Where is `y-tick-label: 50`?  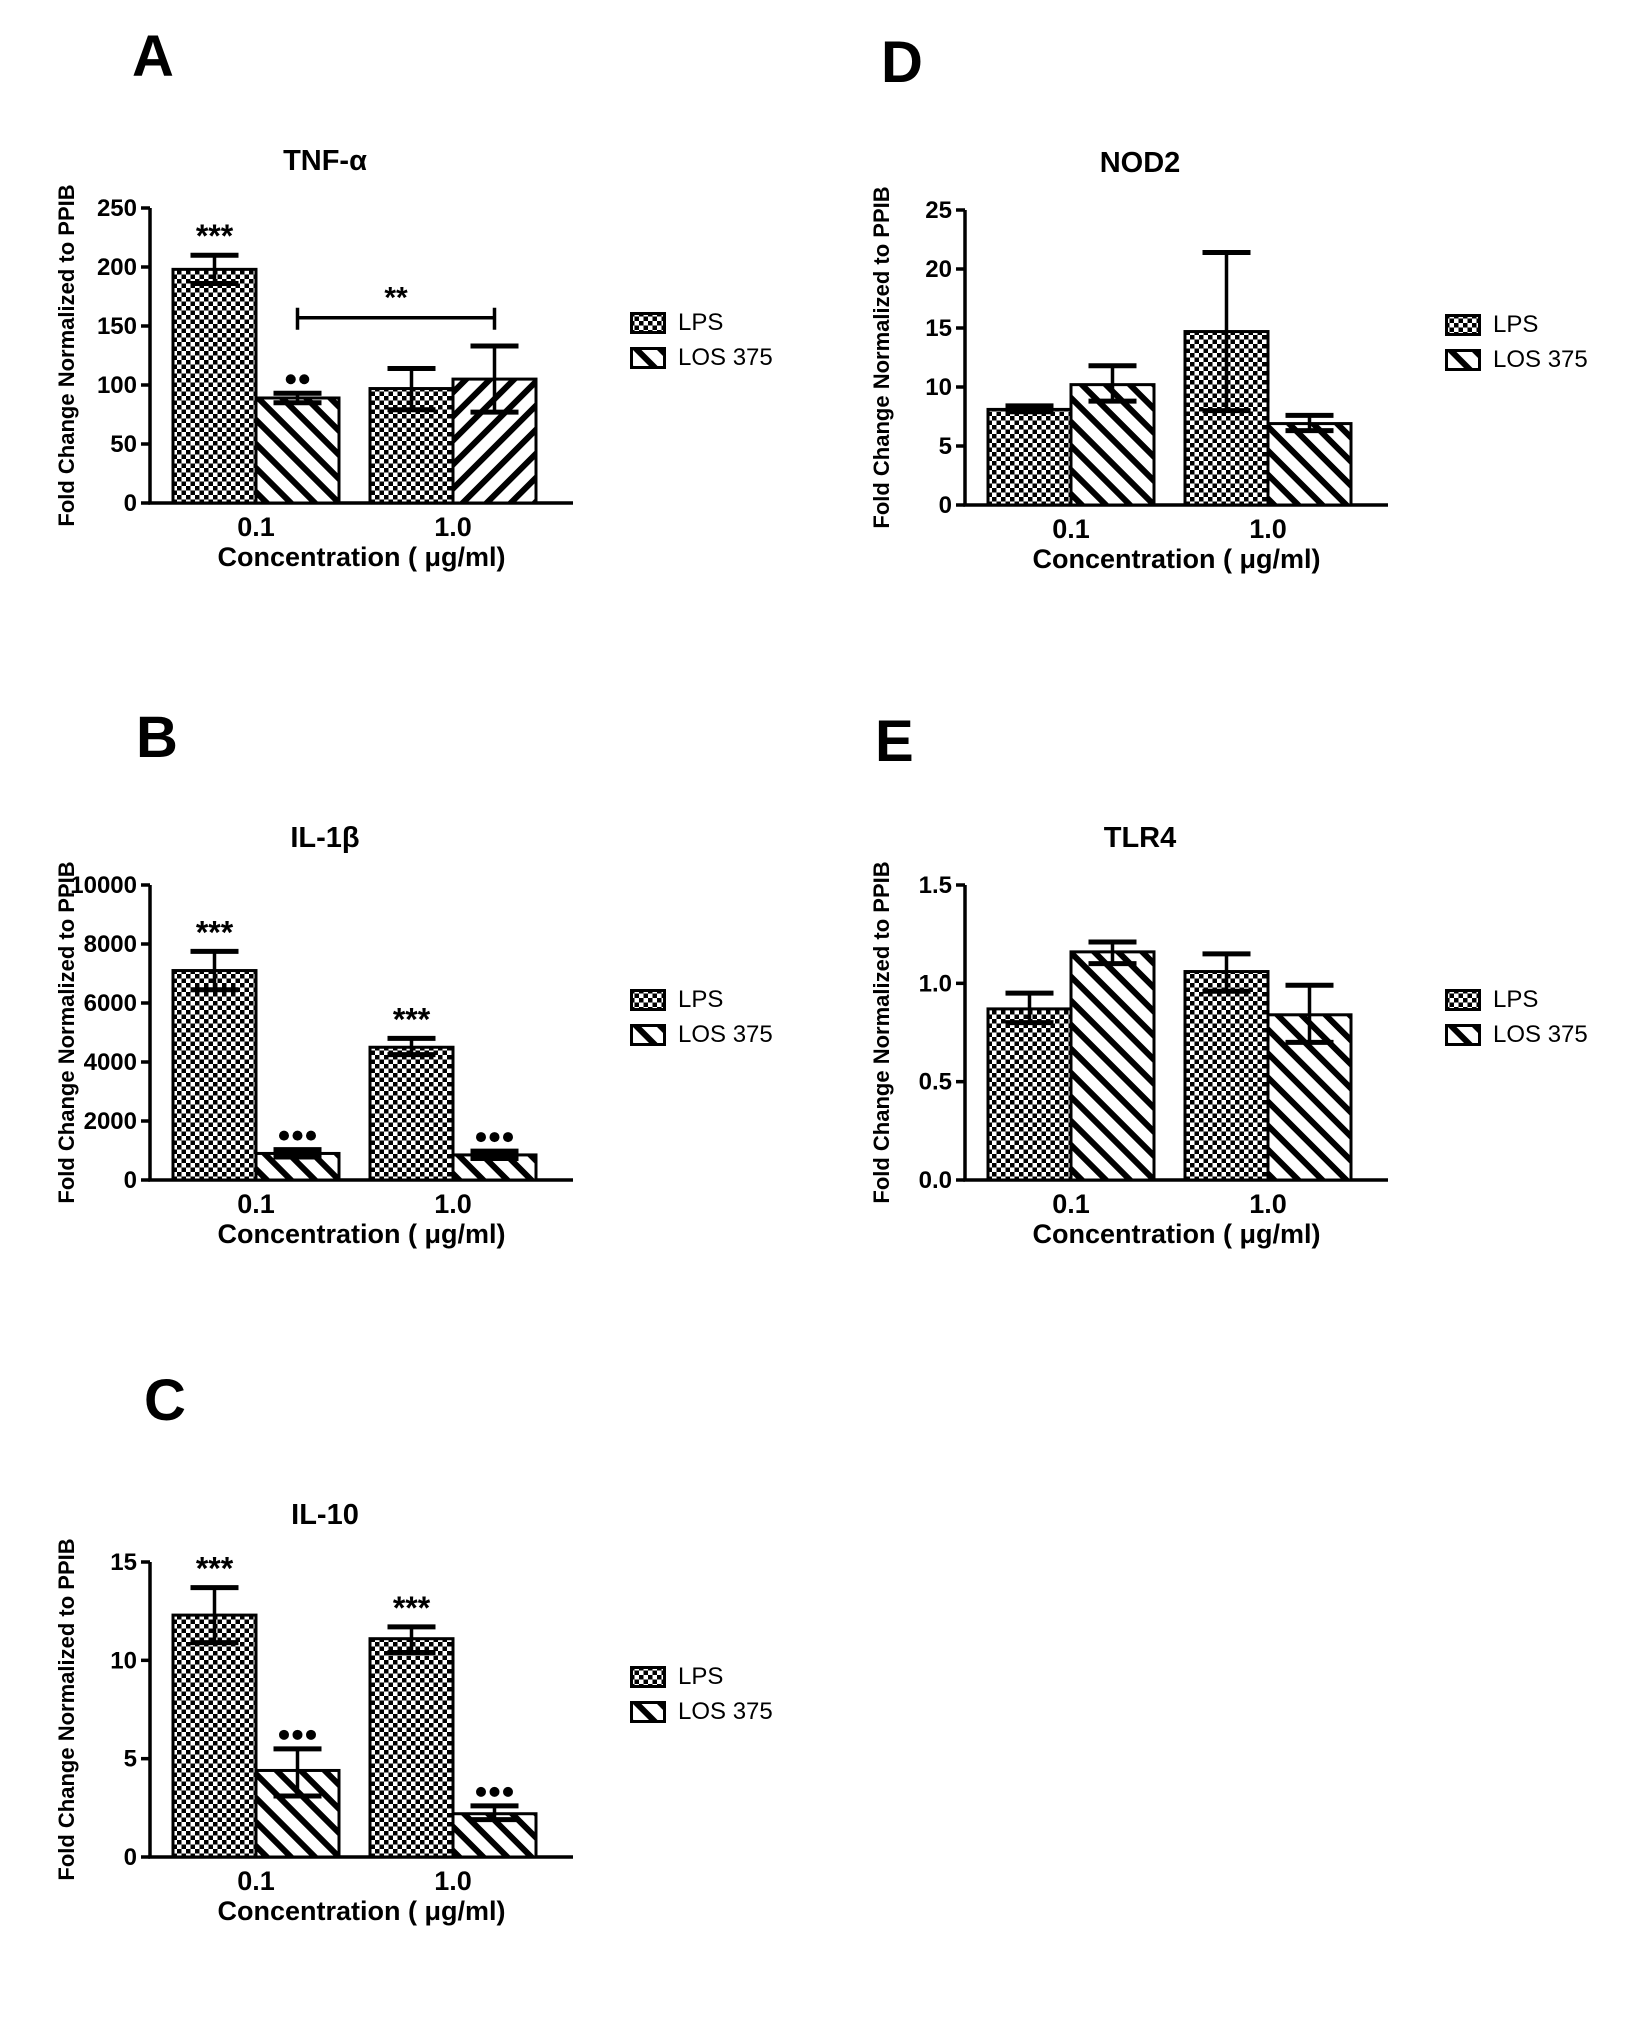
y-tick-label: 50 is located at coordinates (123, 444).